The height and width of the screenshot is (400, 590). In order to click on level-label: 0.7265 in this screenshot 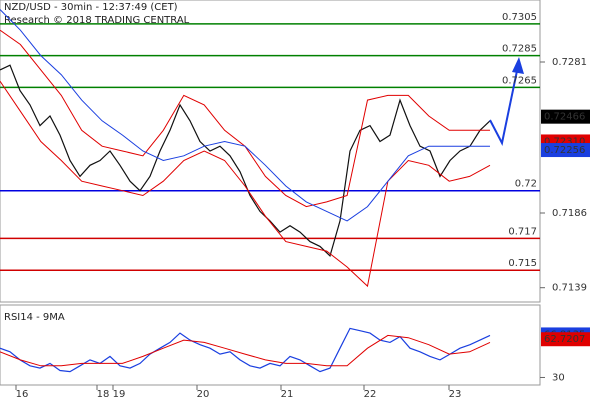, I will do `click(519, 80)`.